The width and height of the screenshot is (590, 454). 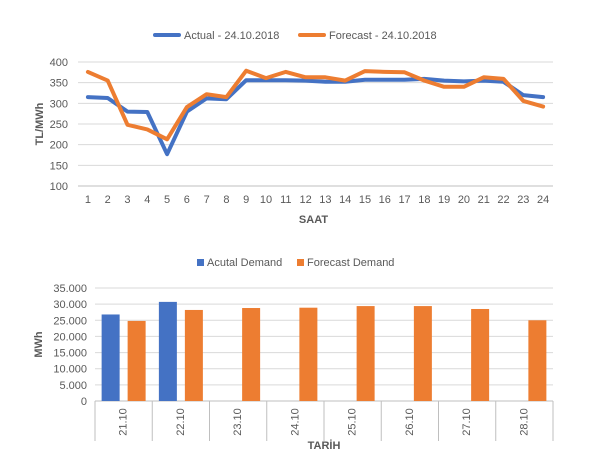 I want to click on x-tick-label: 26.10, so click(x=410, y=422).